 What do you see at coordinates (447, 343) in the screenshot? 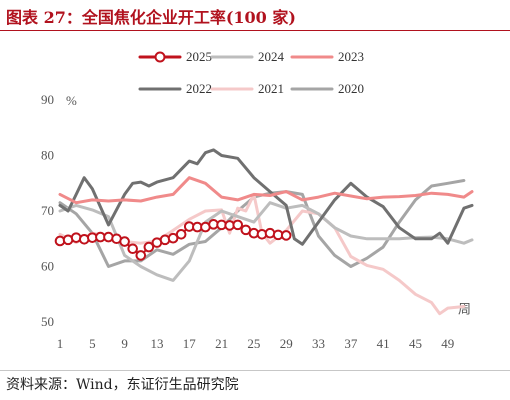
I see `x-tick-label: 49` at bounding box center [447, 343].